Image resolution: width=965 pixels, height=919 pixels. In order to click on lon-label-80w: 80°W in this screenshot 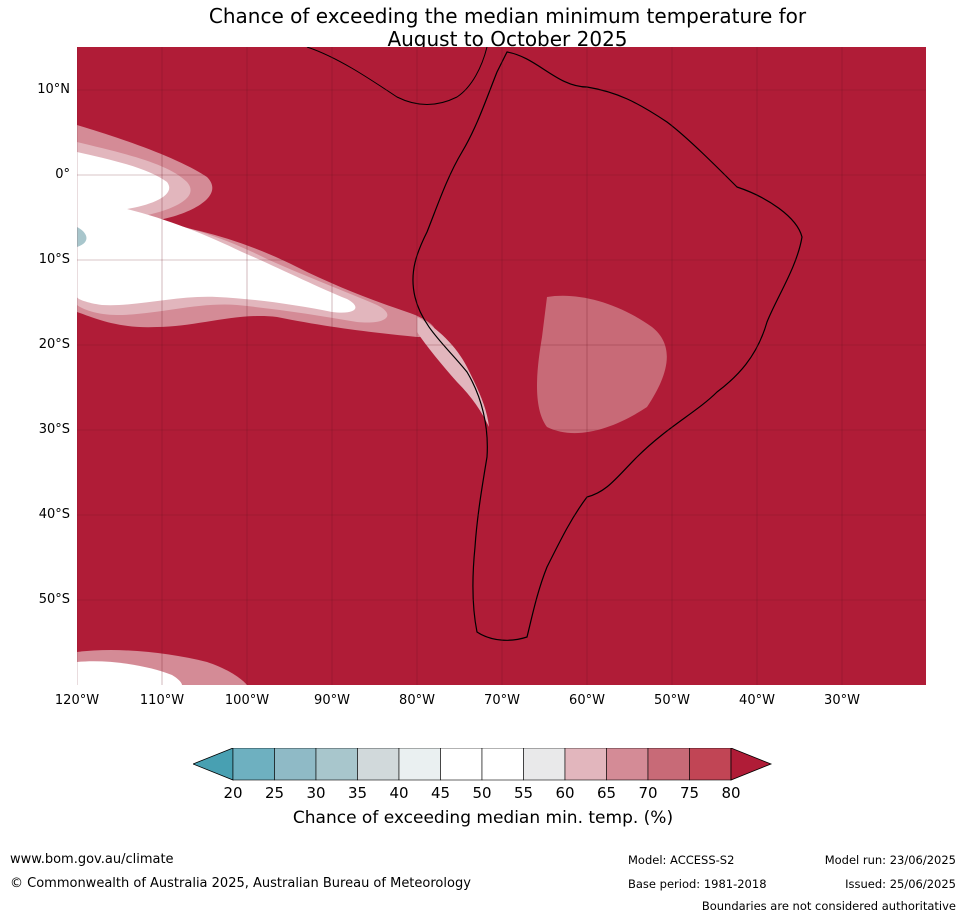, I will do `click(417, 700)`.